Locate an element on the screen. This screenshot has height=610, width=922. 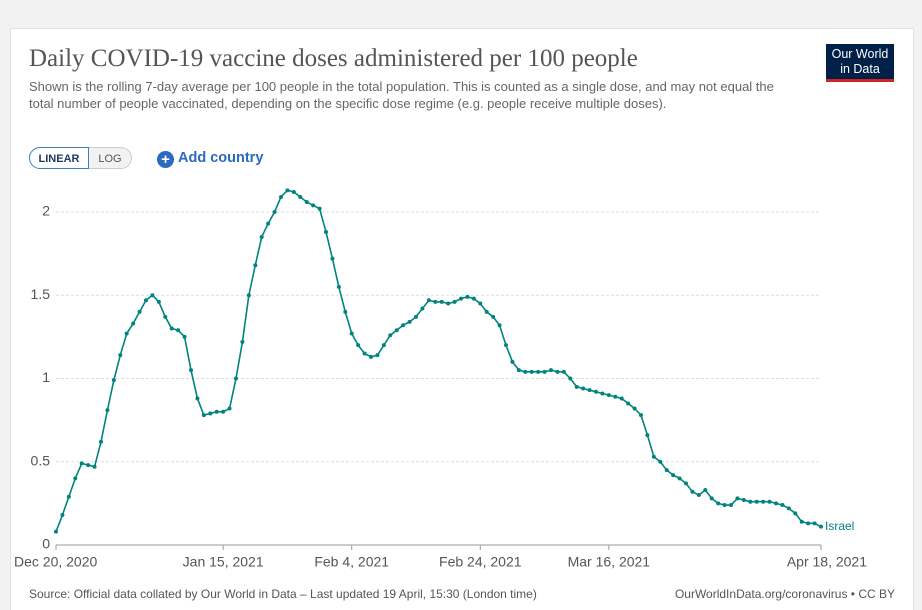
add-country-label: Add country is located at coordinates (221, 158).